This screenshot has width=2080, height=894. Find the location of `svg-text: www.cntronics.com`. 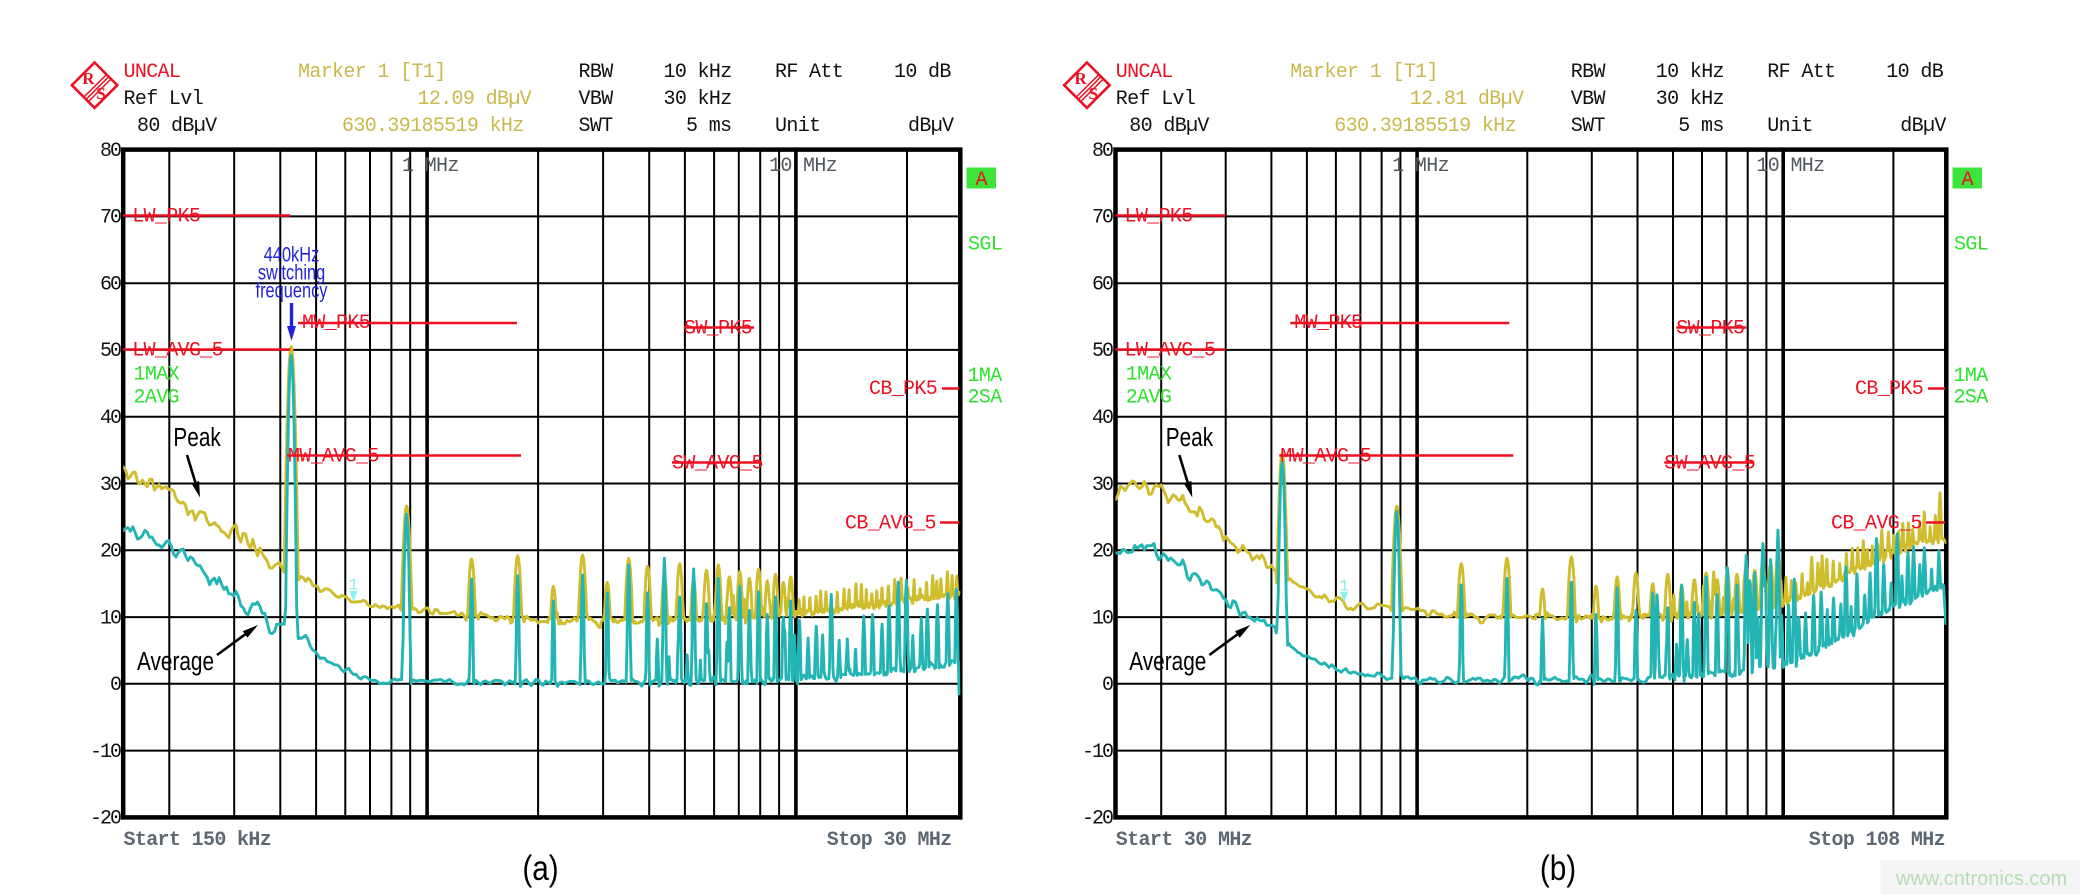

svg-text: www.cntronics.com is located at coordinates (1981, 879).